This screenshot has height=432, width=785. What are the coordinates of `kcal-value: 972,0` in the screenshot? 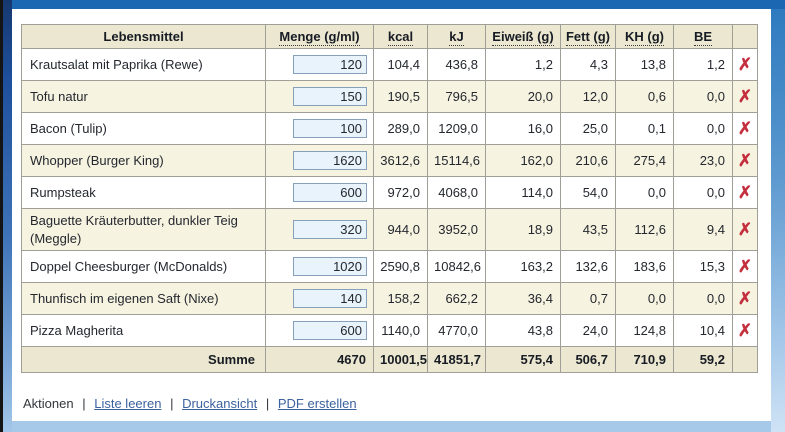 It's located at (400, 192).